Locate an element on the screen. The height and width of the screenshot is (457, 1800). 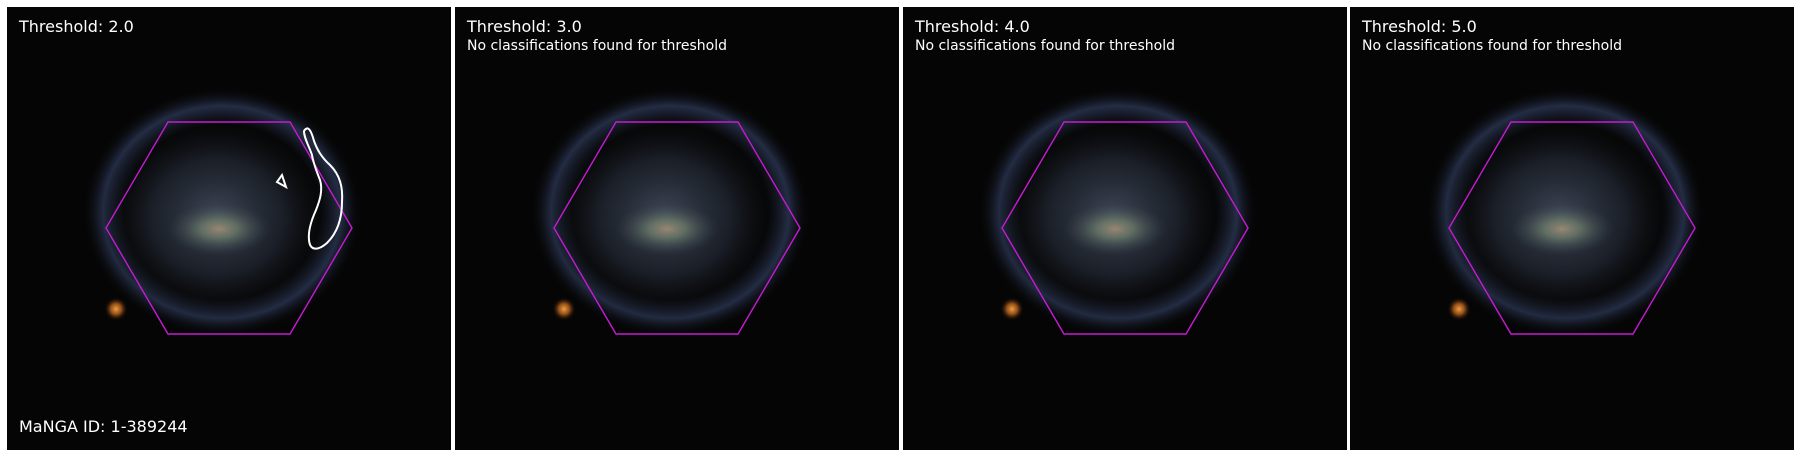
manga-id-label: MaNGA ID: 1-389244 is located at coordinates (103, 426).